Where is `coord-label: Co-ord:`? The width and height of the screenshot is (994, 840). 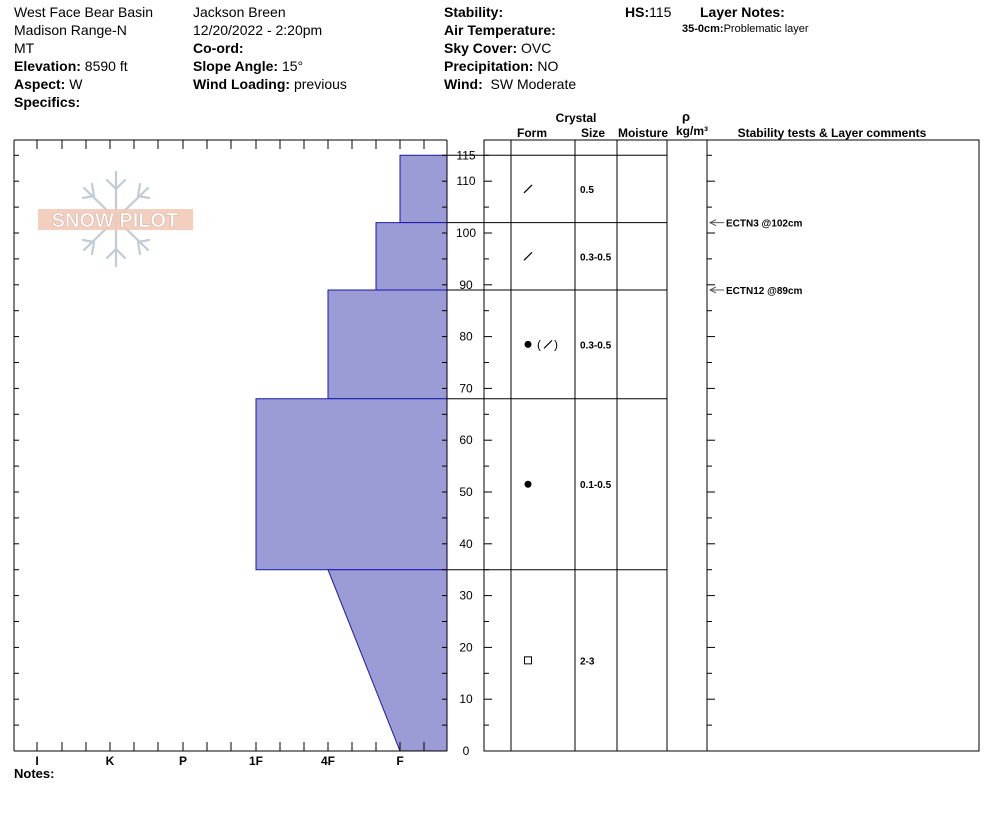 coord-label: Co-ord: is located at coordinates (218, 48).